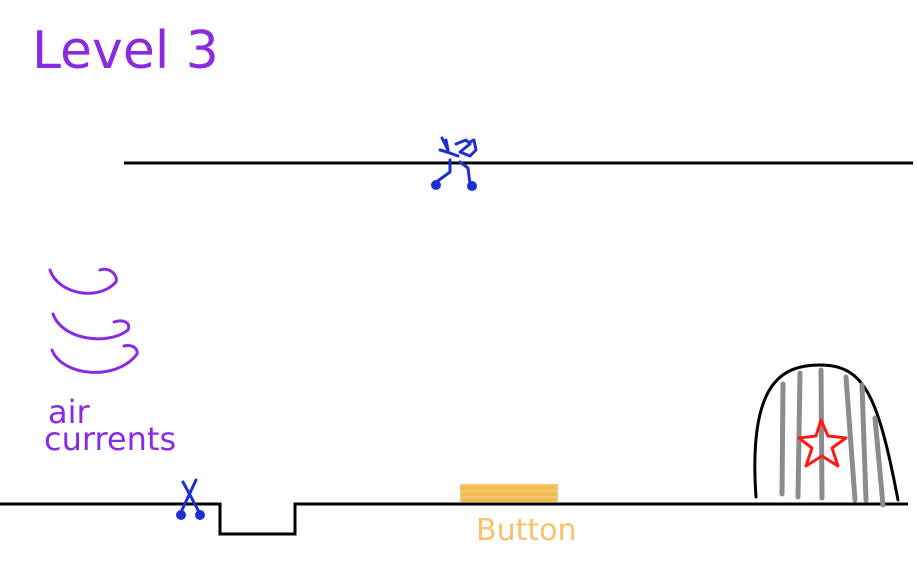 This screenshot has height=577, width=917. I want to click on air-currents-label-line1: air, so click(69, 412).